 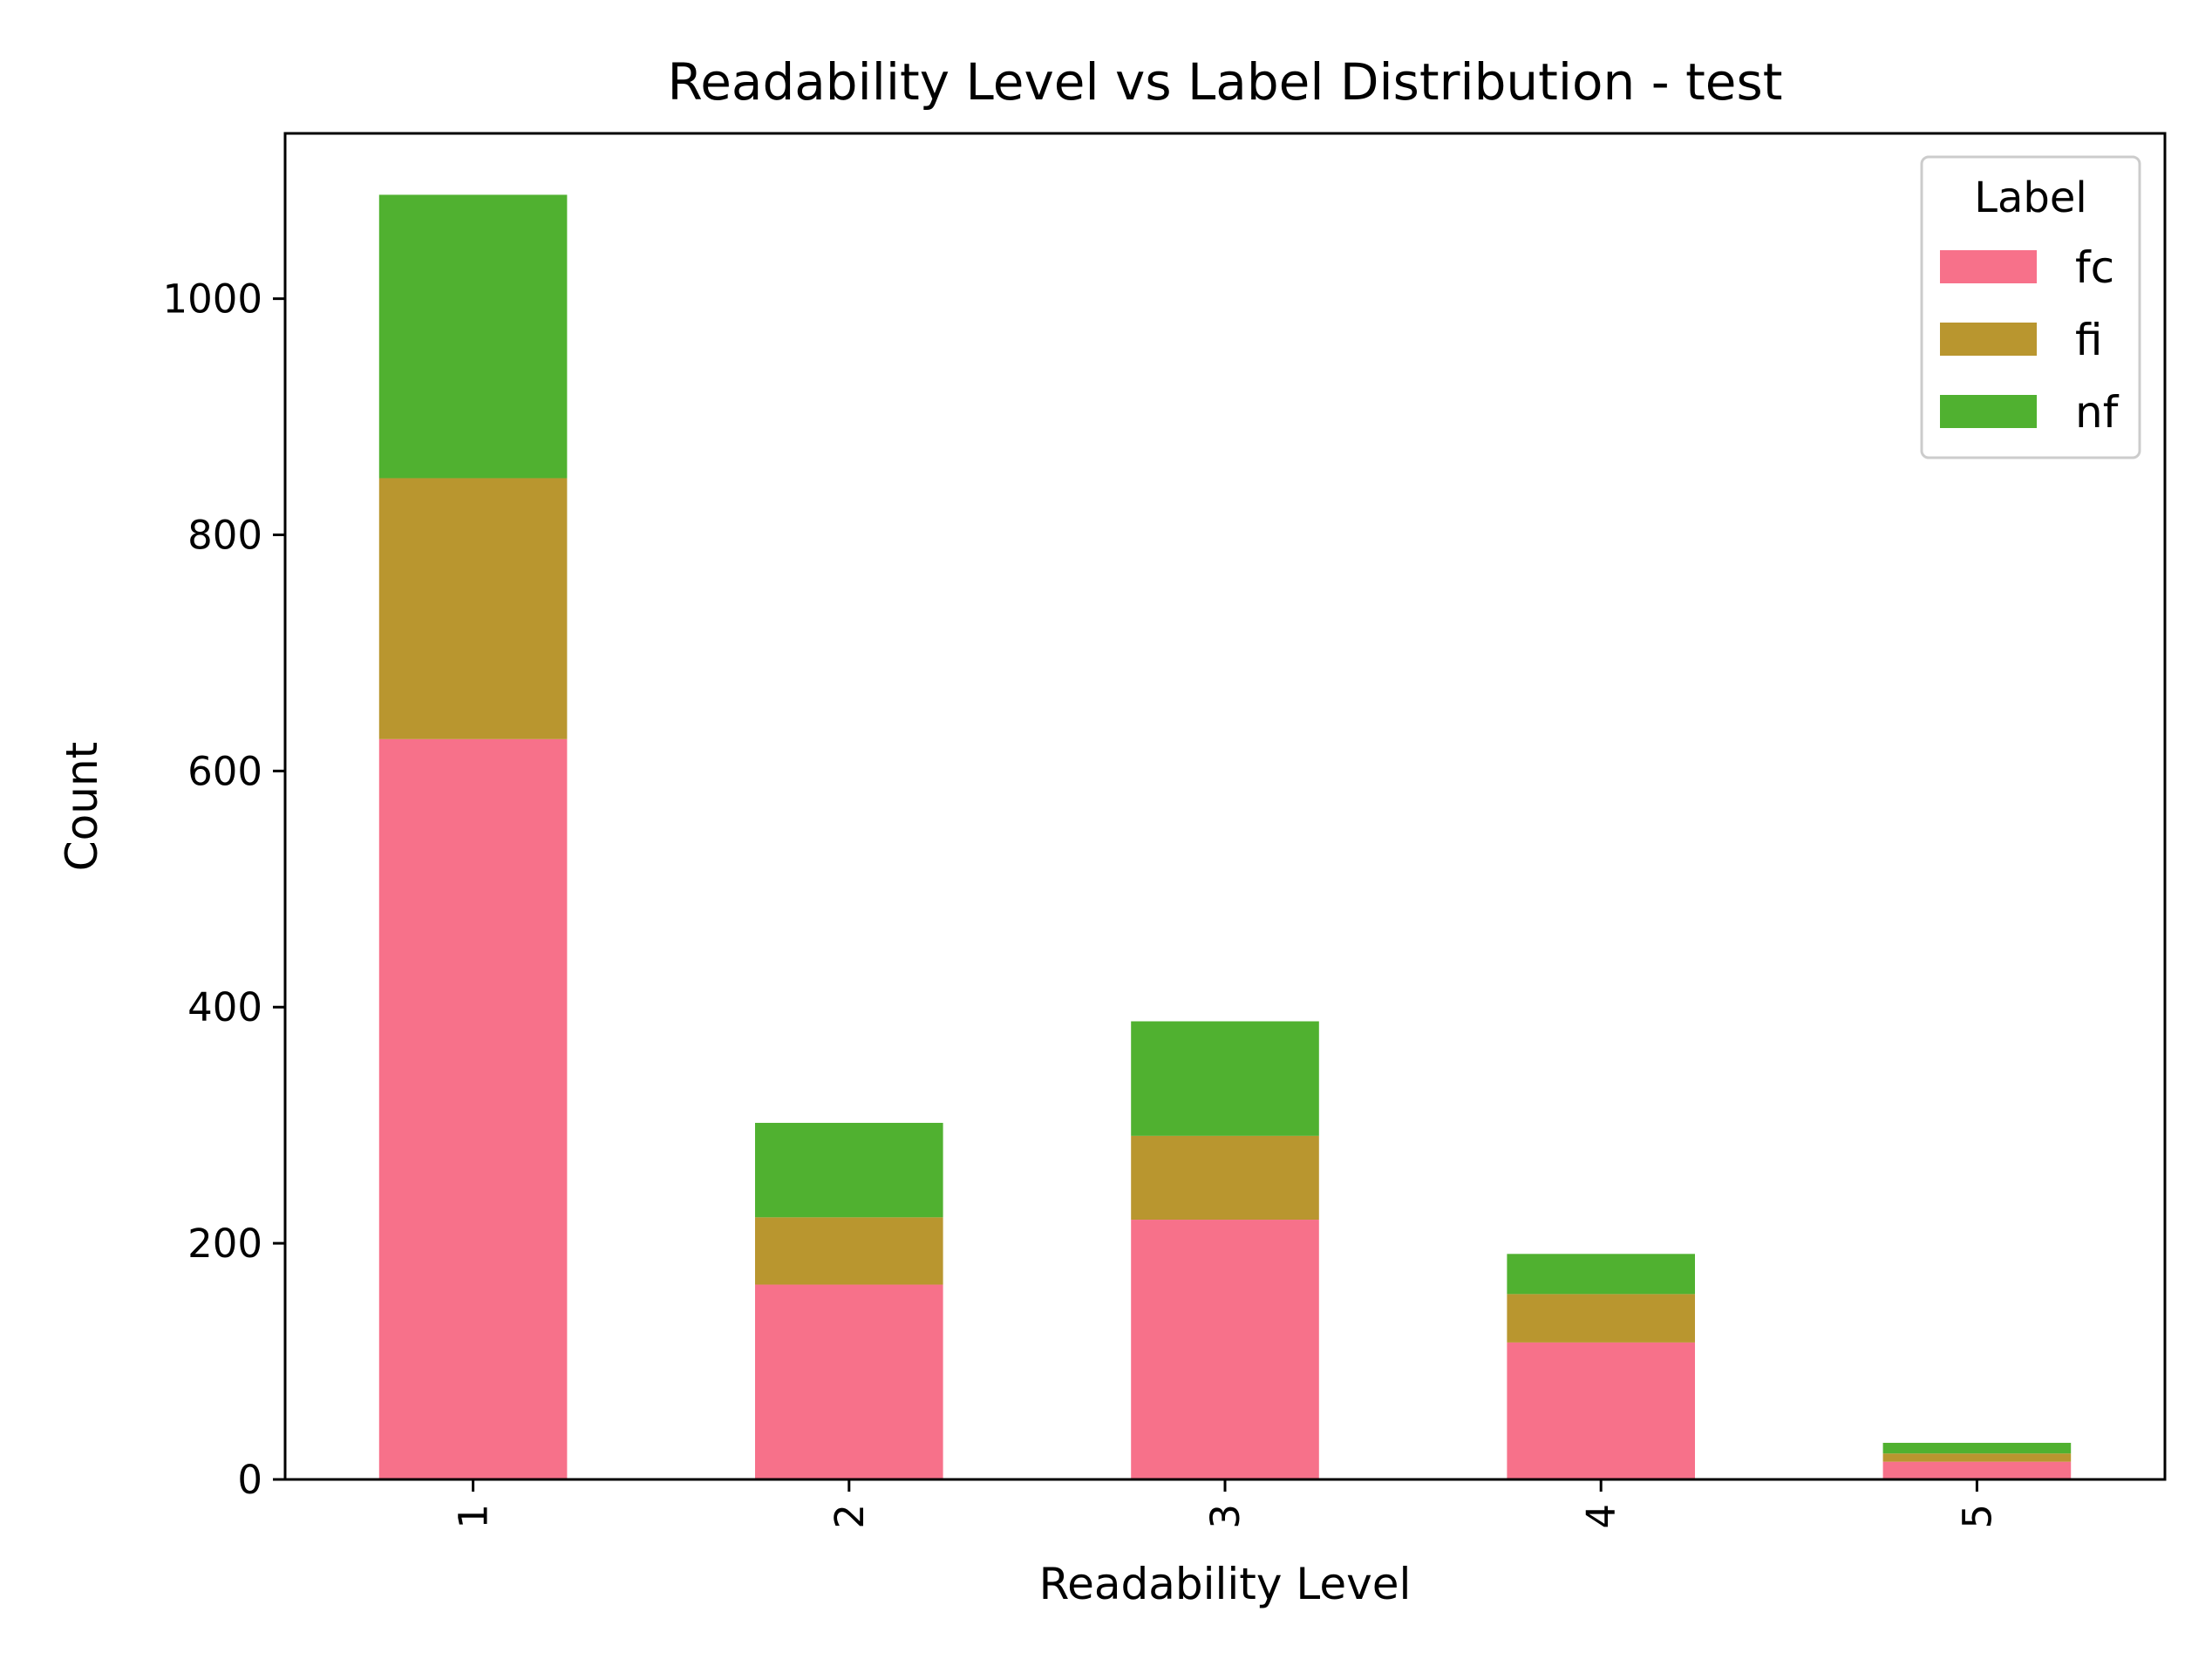 What do you see at coordinates (1225, 1349) in the screenshot?
I see `bar-level-3-fc` at bounding box center [1225, 1349].